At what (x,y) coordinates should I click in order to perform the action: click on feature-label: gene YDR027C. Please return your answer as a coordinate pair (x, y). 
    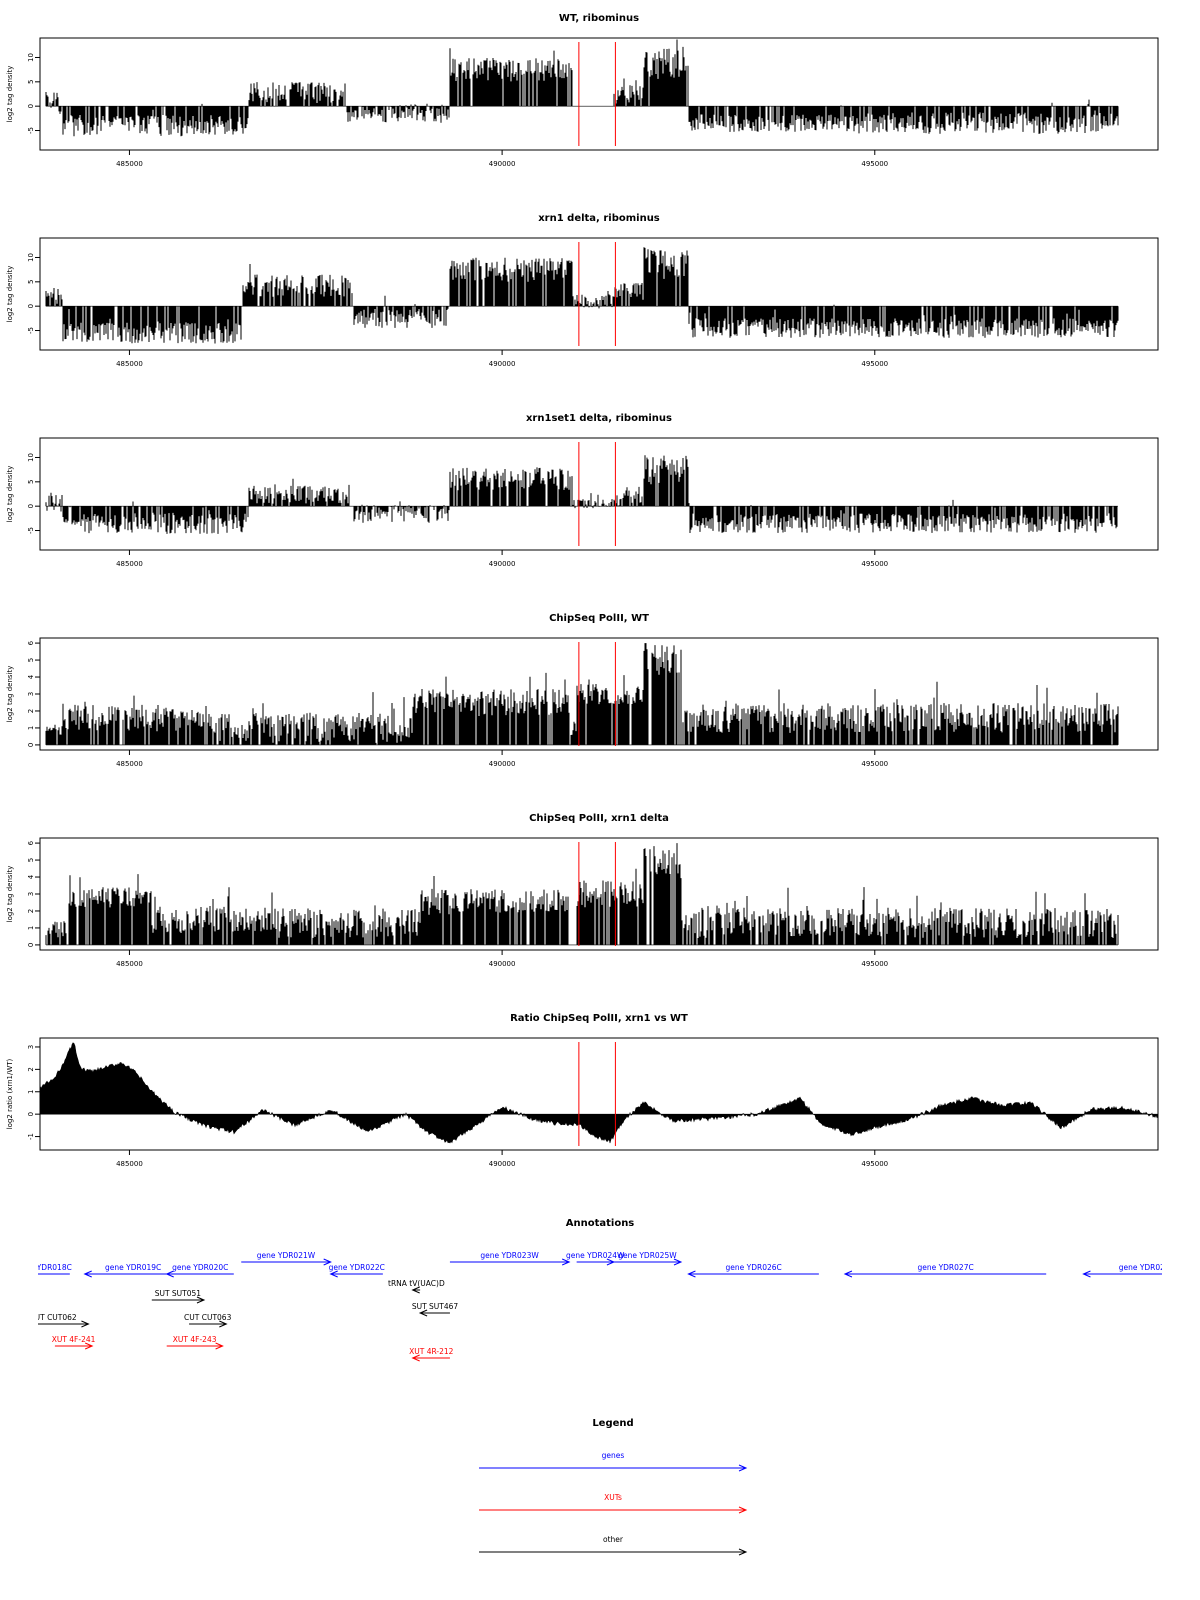
    Looking at the image, I should click on (945, 1267).